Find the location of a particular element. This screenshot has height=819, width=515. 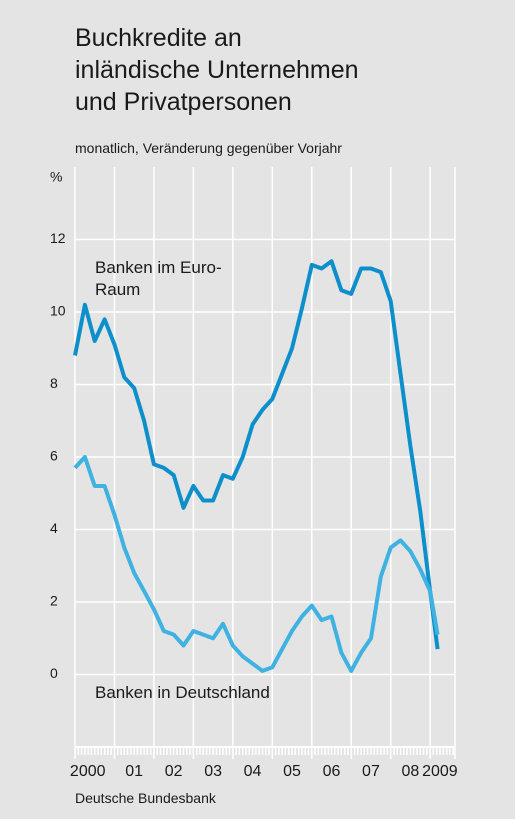

y-tick-label: 12 is located at coordinates (58, 238).